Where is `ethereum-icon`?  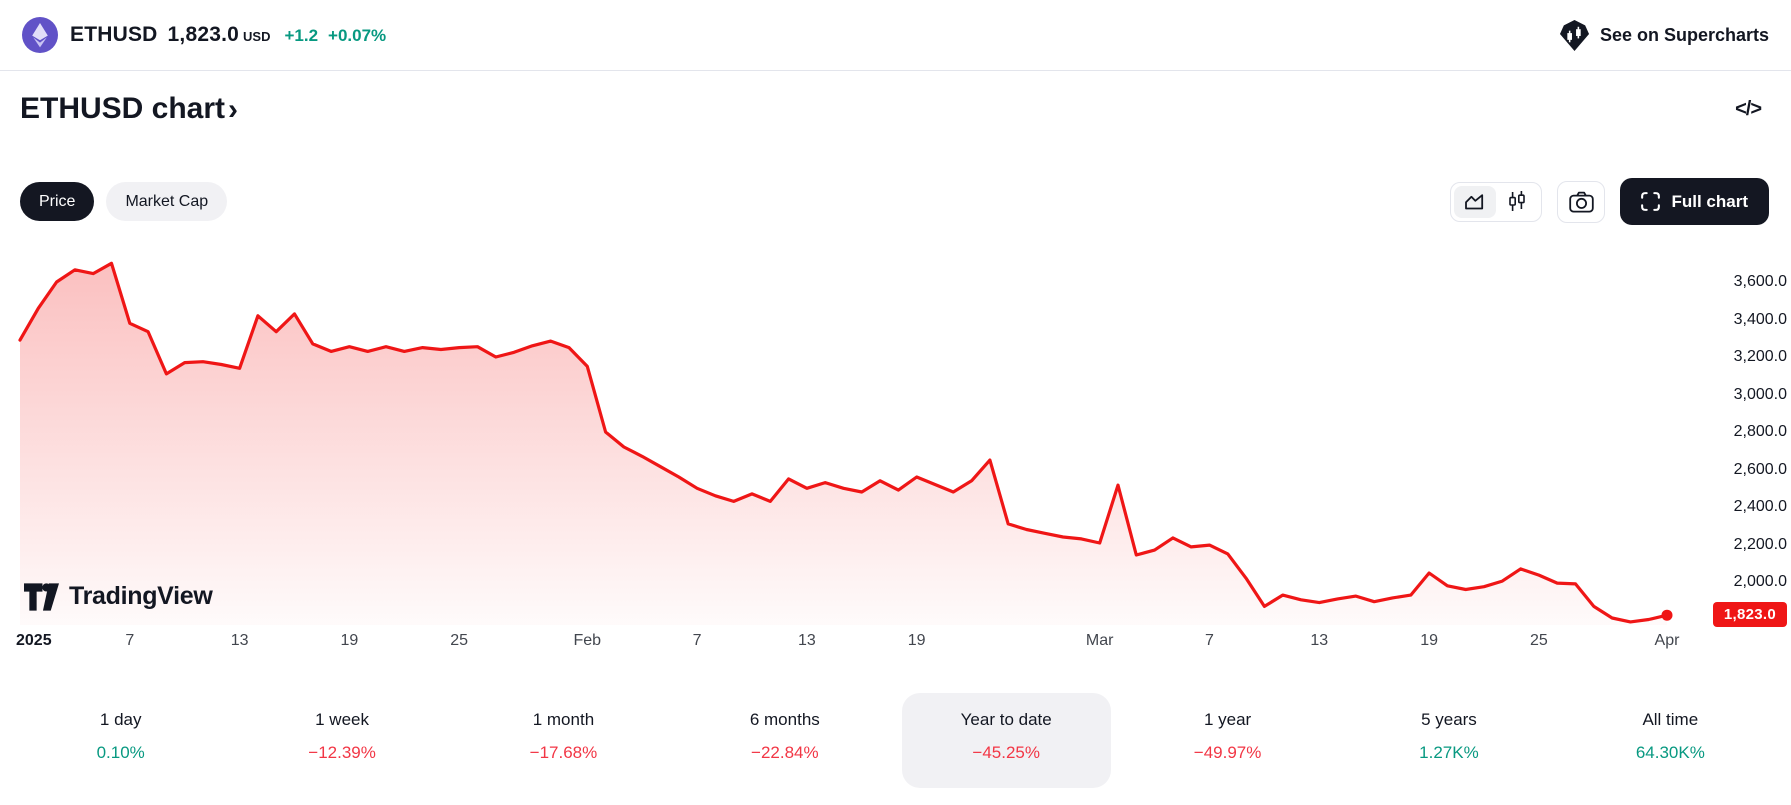 ethereum-icon is located at coordinates (40, 35).